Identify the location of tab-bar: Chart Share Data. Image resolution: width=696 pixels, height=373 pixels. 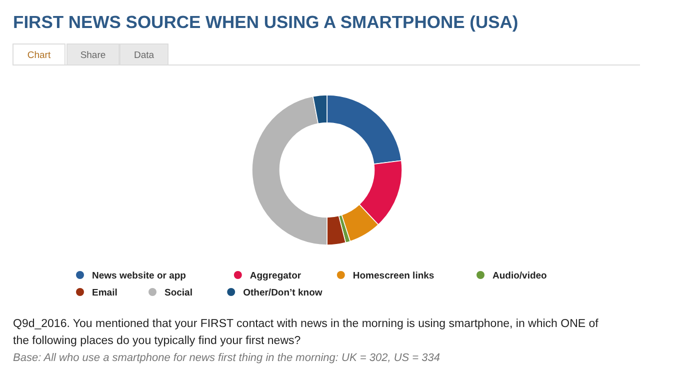
(90, 55).